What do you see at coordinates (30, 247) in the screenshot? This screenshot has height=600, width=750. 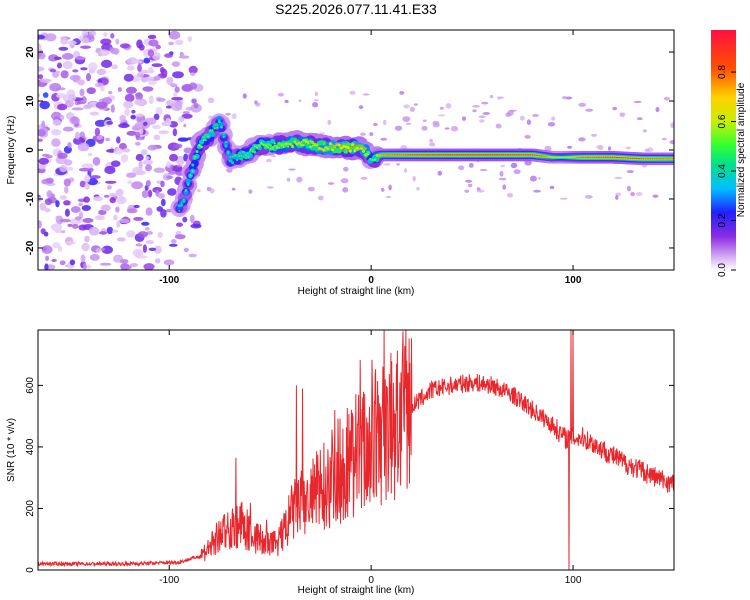 I see `y-tick-label: -20` at bounding box center [30, 247].